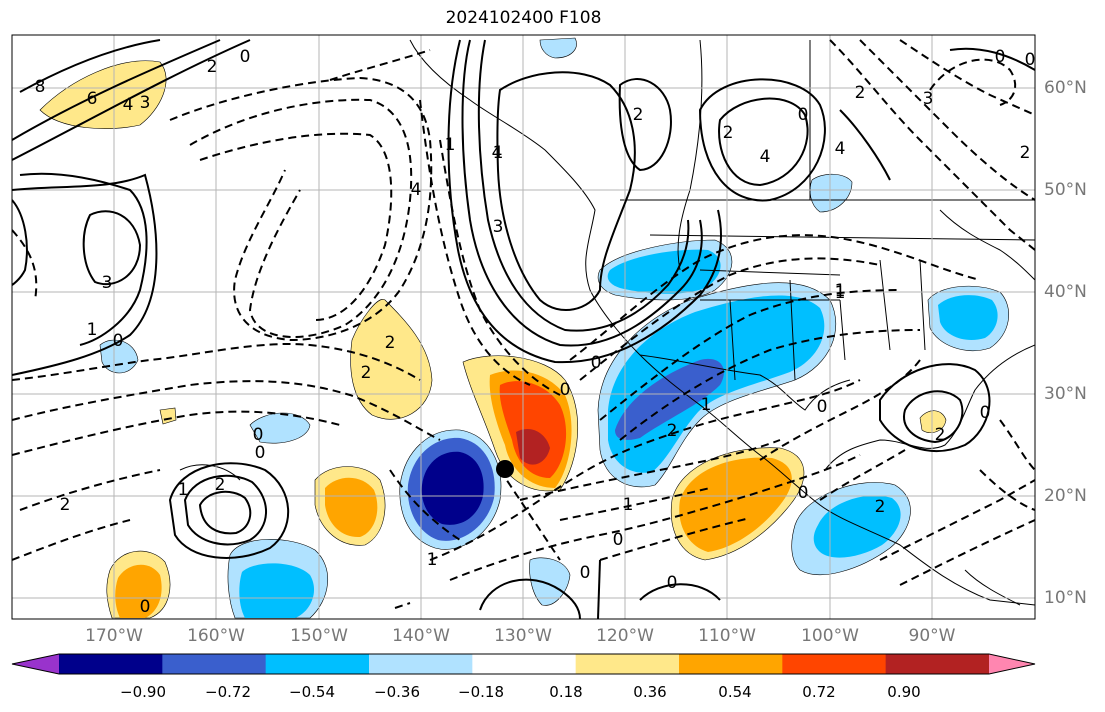  I want to click on longitude-tick-label: 90°W, so click(932, 636).